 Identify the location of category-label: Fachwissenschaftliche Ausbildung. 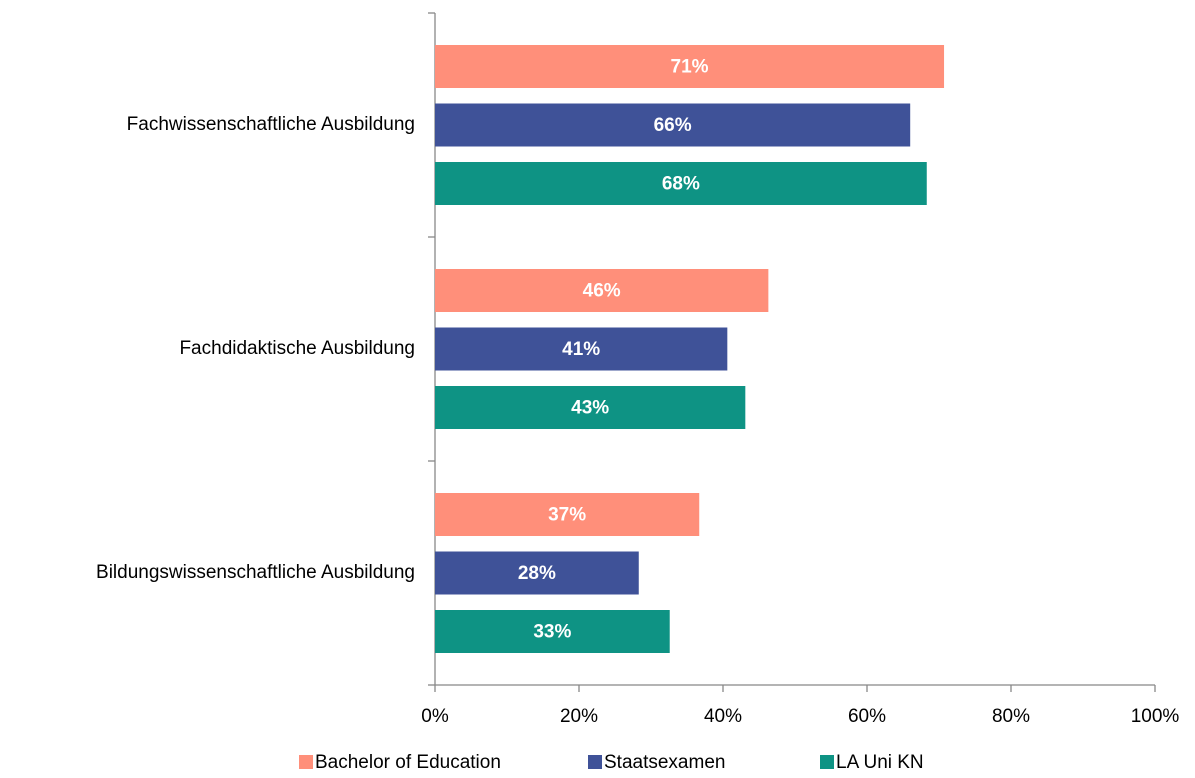
(271, 124).